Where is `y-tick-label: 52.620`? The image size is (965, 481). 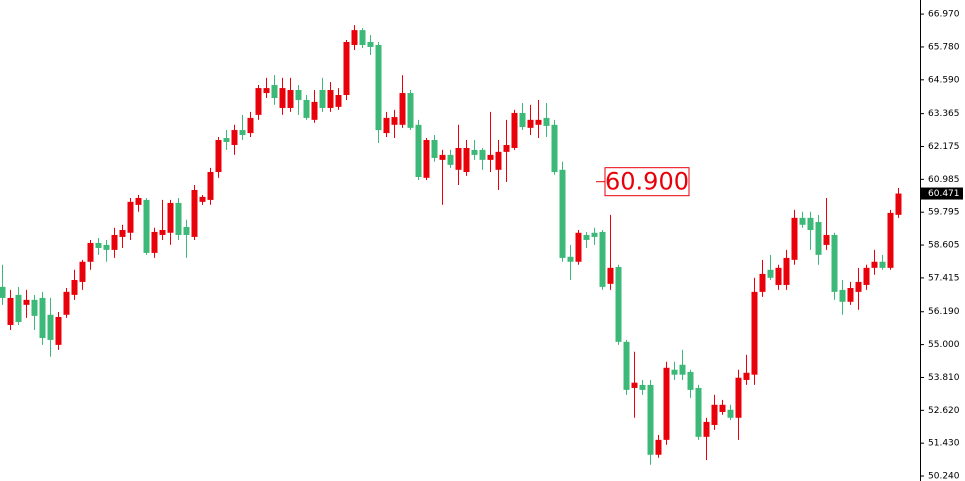
y-tick-label: 52.620 is located at coordinates (944, 411).